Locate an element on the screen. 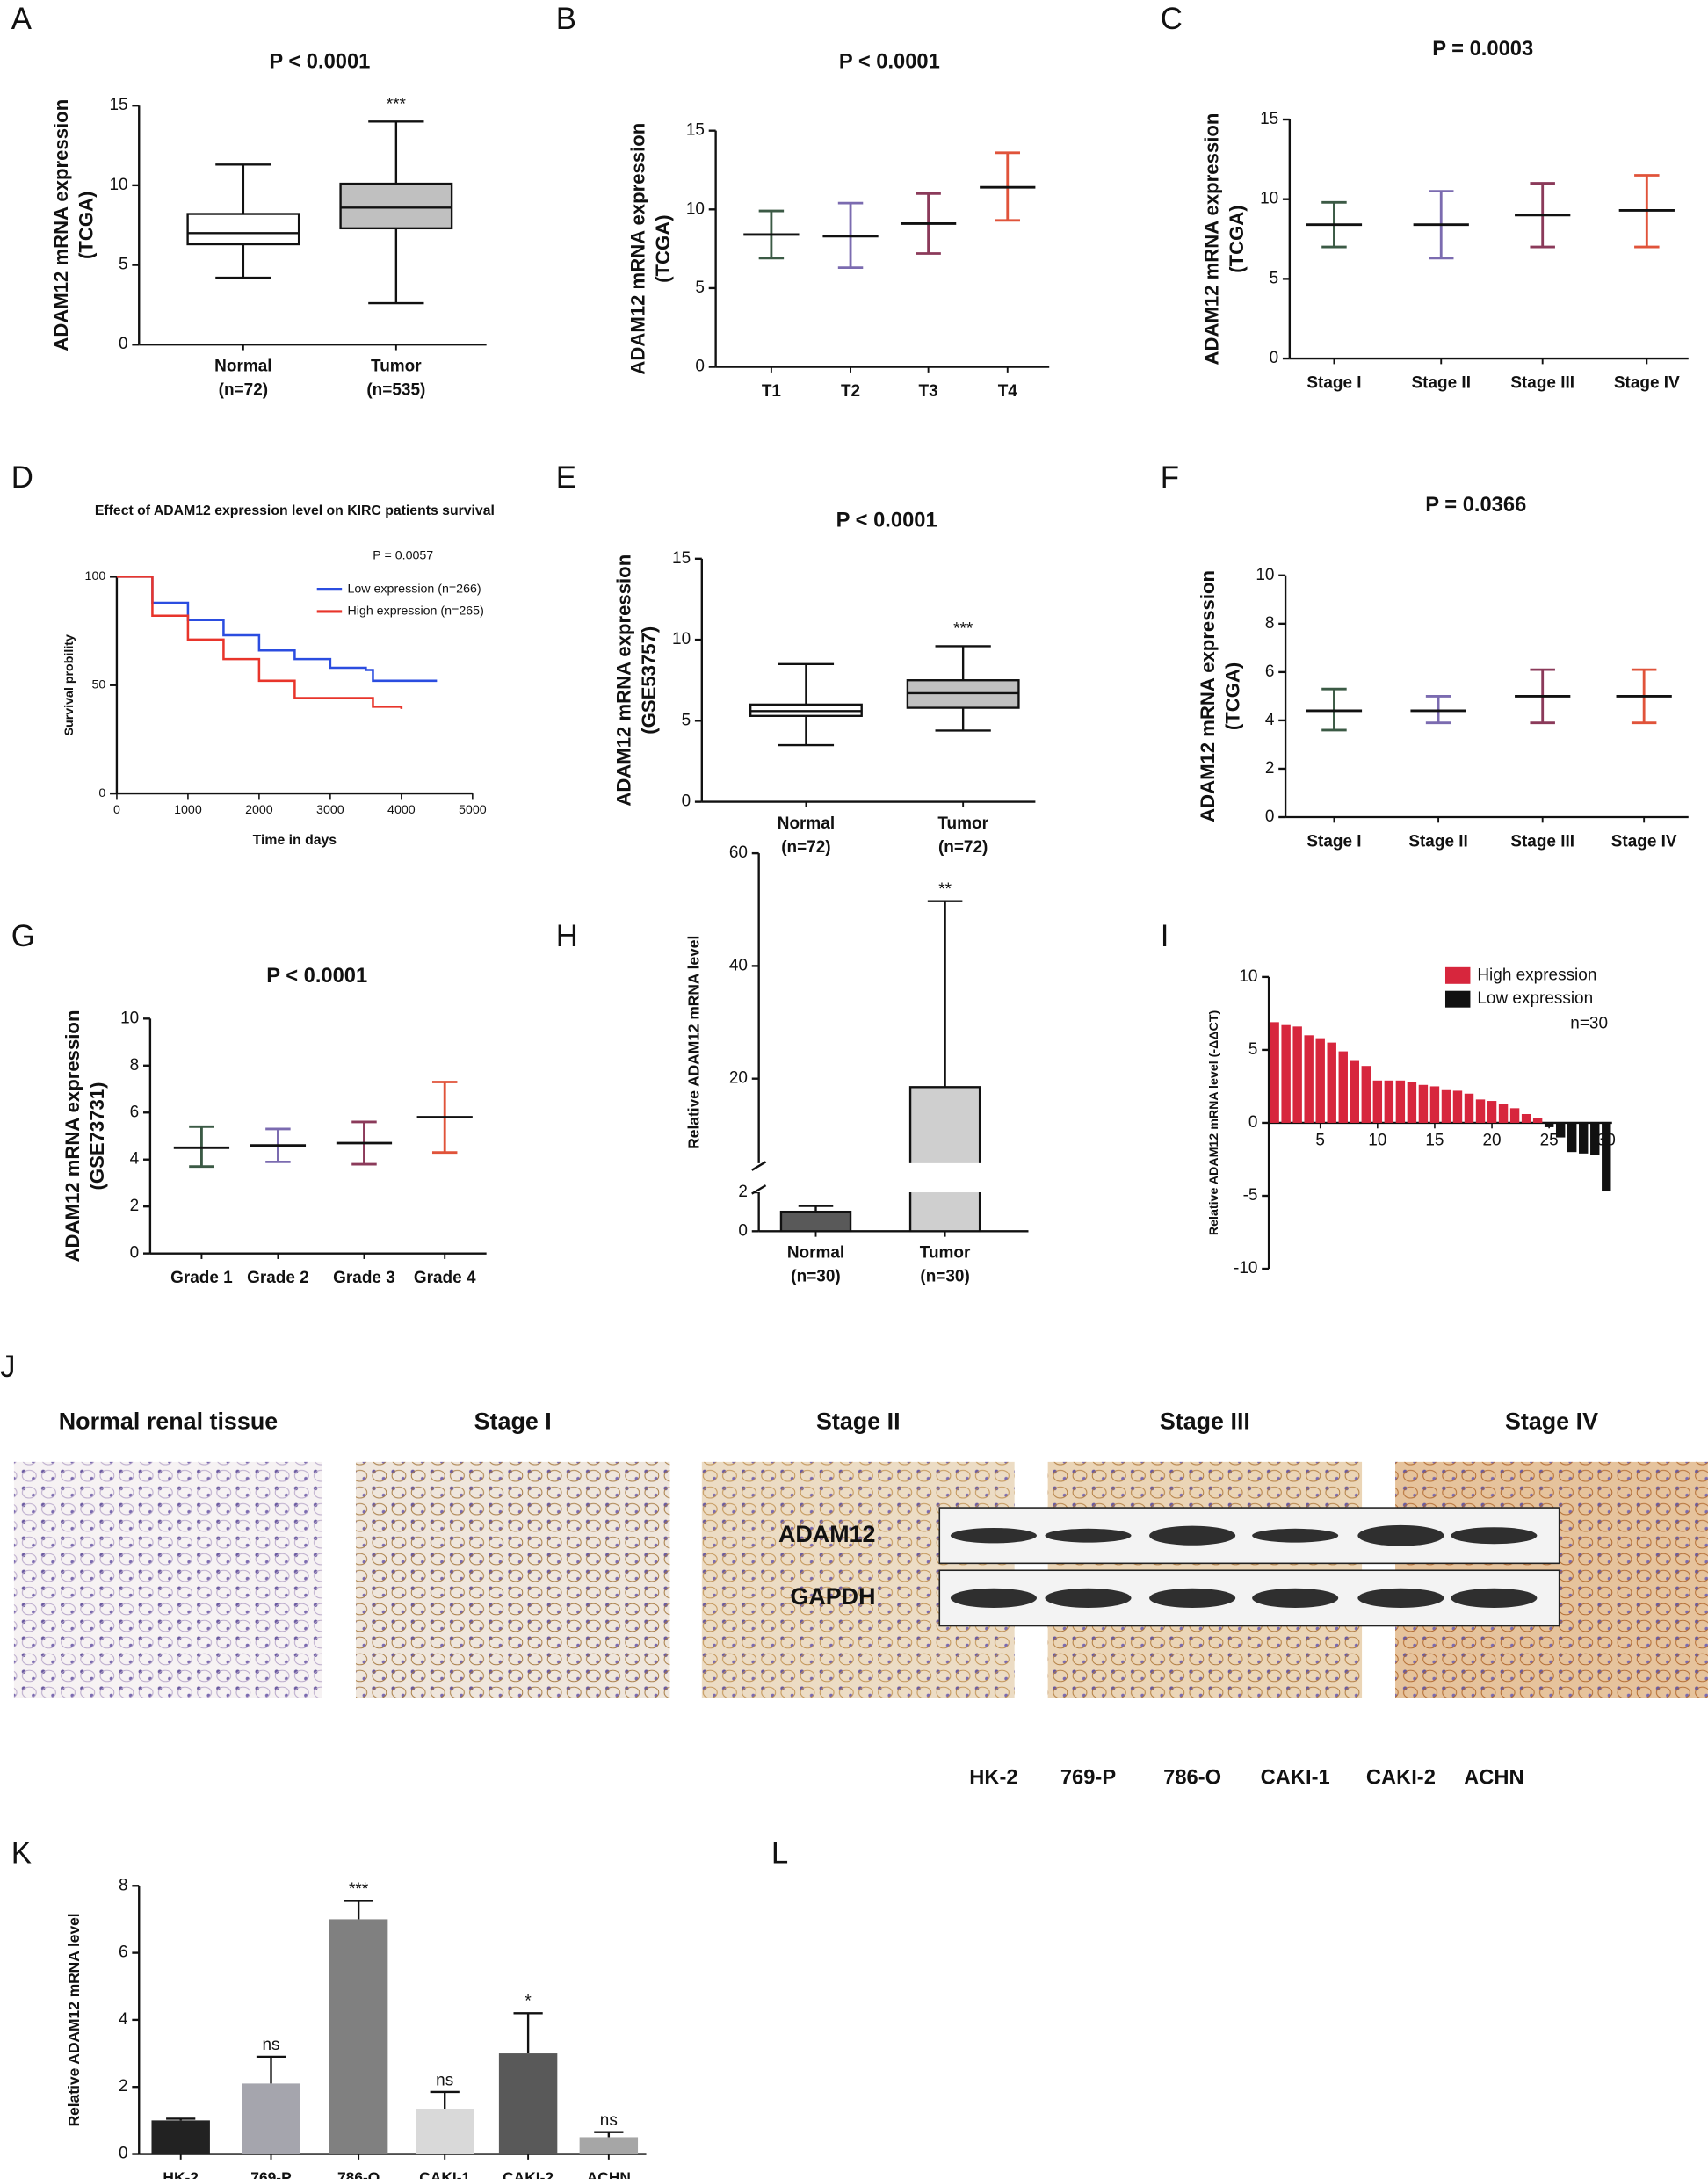 The width and height of the screenshot is (1708, 2179). significance-label: ns is located at coordinates (270, 2045).